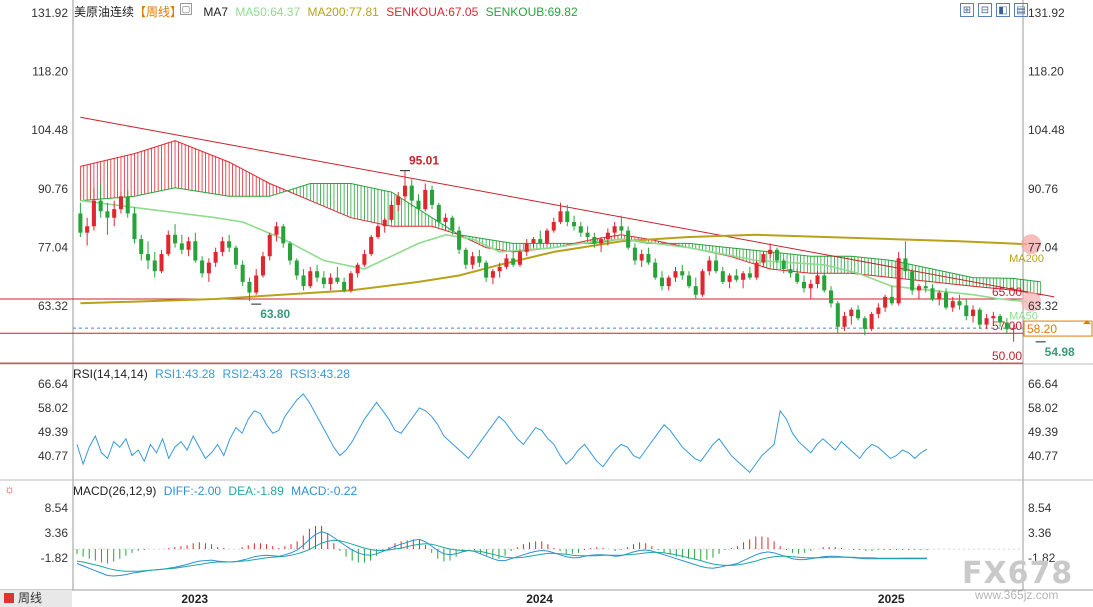 This screenshot has height=607, width=1093. I want to click on rsi-panel, so click(502, 433).